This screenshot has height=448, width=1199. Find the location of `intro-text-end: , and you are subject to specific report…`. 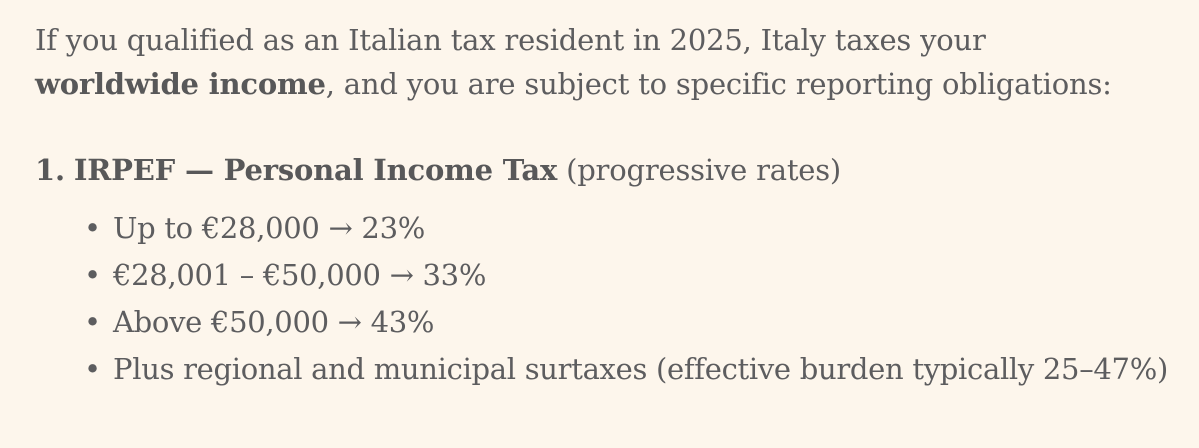

intro-text-end: , and you are subject to specific report… is located at coordinates (718, 84).